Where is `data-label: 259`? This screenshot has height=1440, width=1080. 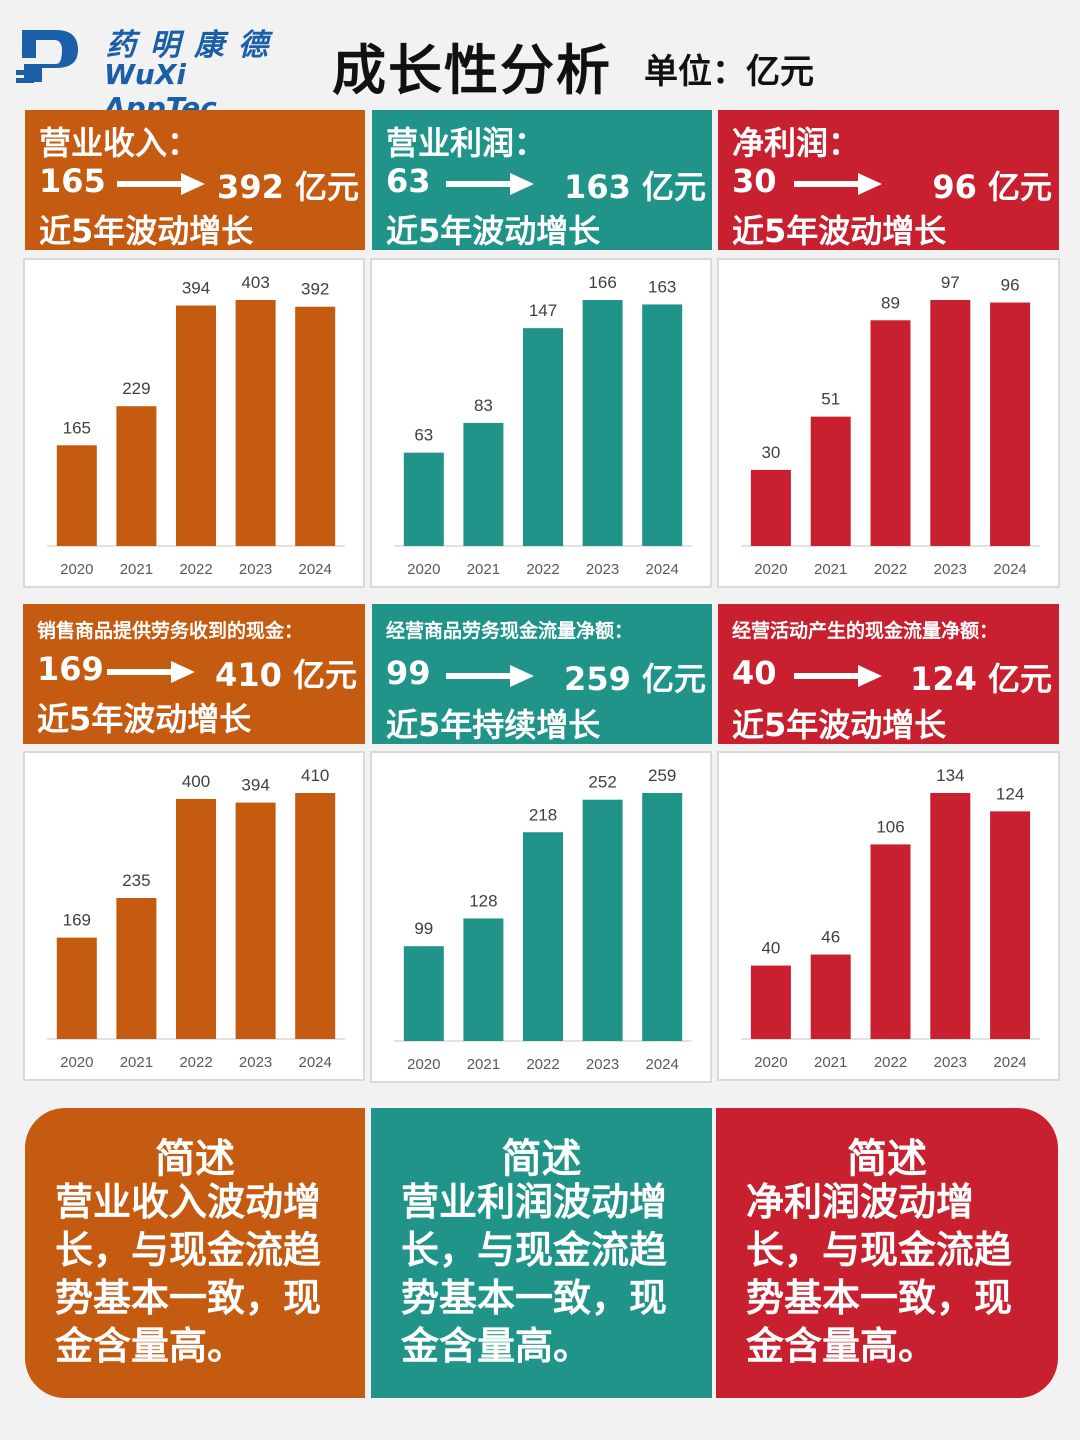
data-label: 259 is located at coordinates (662, 775).